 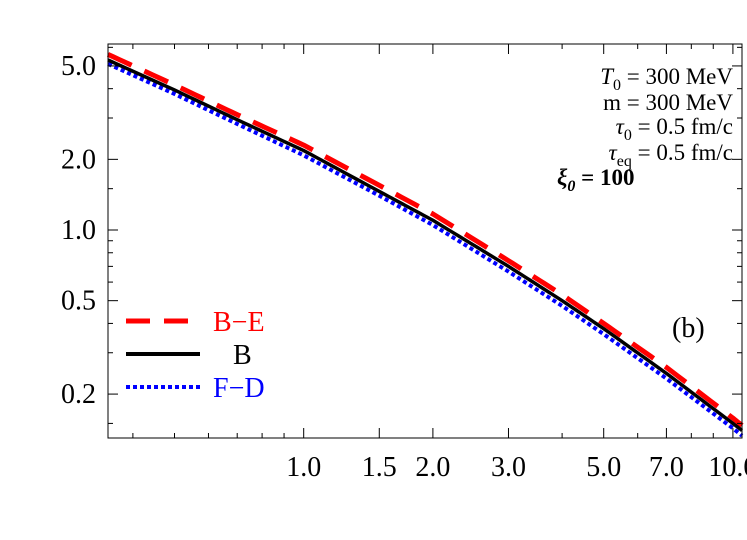 What do you see at coordinates (78, 301) in the screenshot?
I see `y-tick-label-1: 0.5` at bounding box center [78, 301].